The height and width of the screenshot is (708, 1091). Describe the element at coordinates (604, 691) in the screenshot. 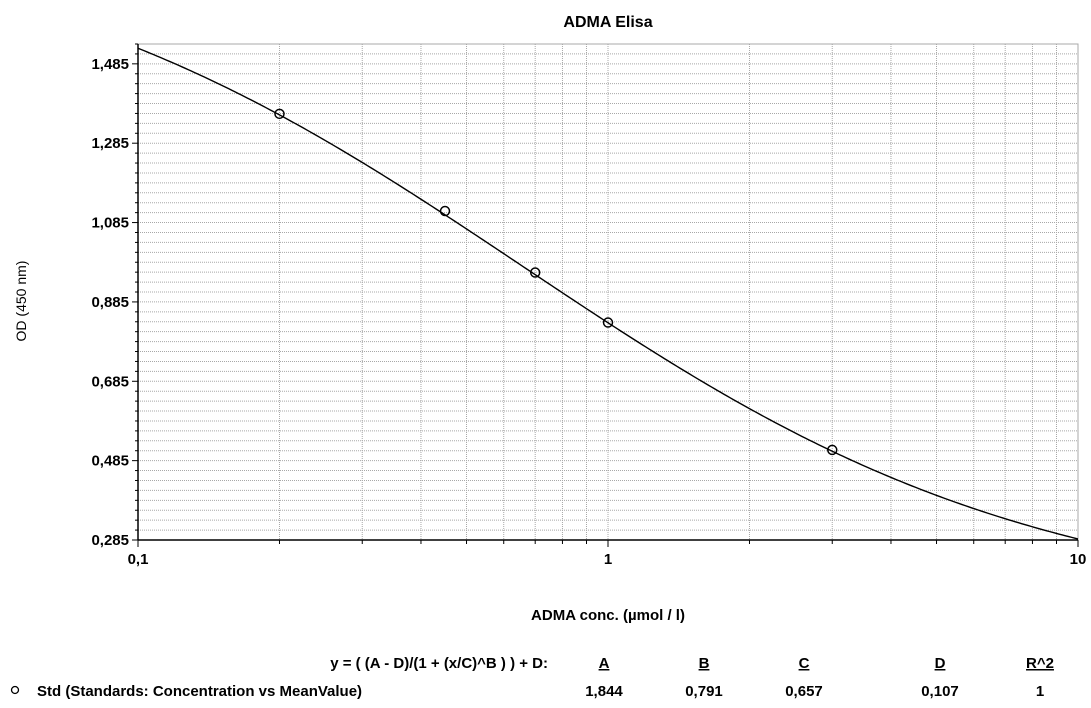

I see `fit-value: 1,844` at that location.